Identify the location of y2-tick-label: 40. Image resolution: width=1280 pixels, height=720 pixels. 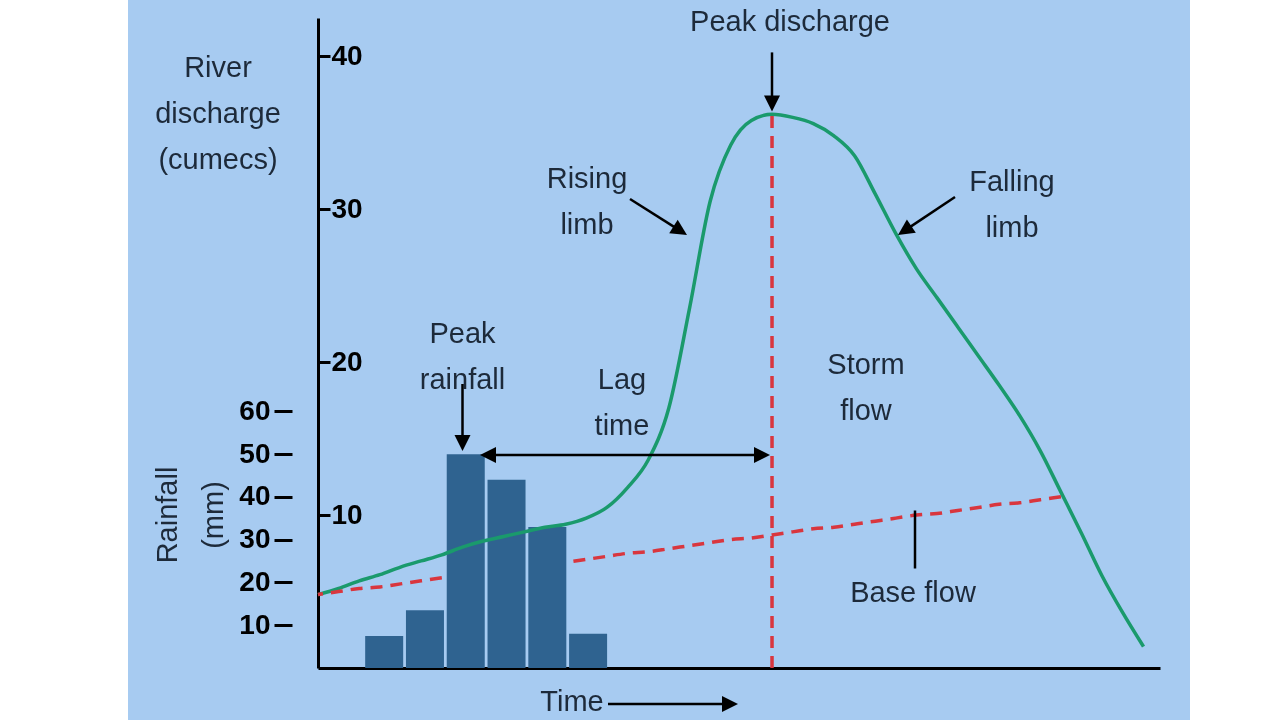
(347, 55).